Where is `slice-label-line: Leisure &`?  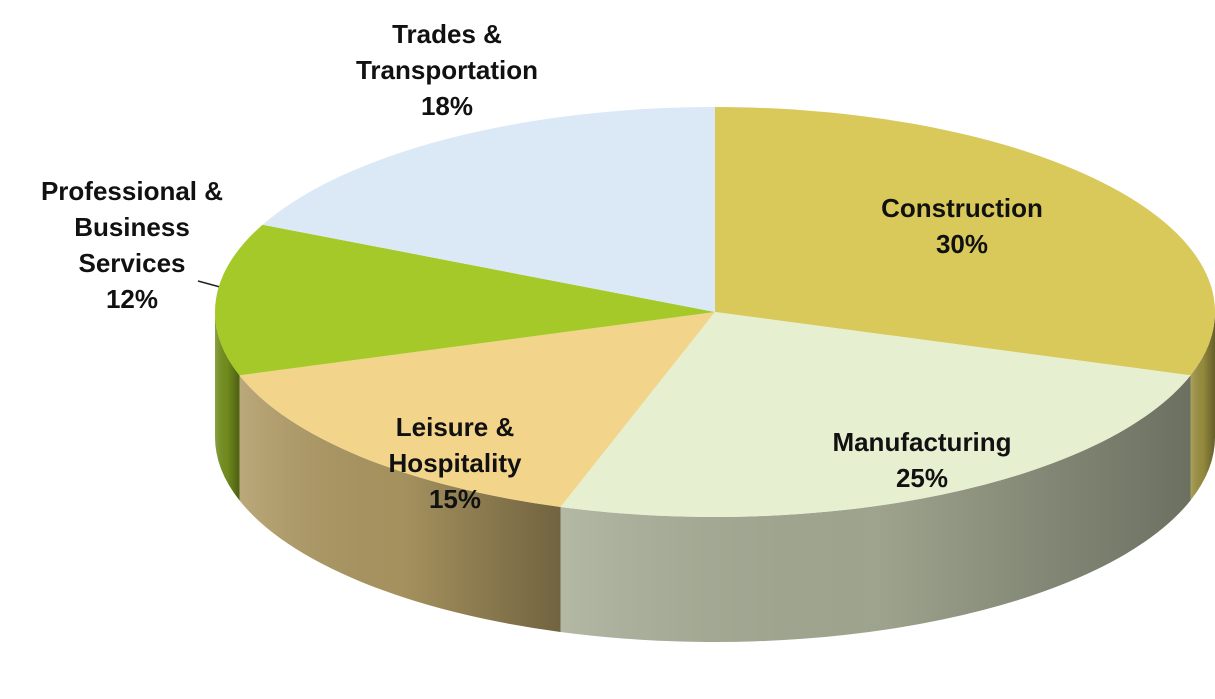 slice-label-line: Leisure & is located at coordinates (455, 427).